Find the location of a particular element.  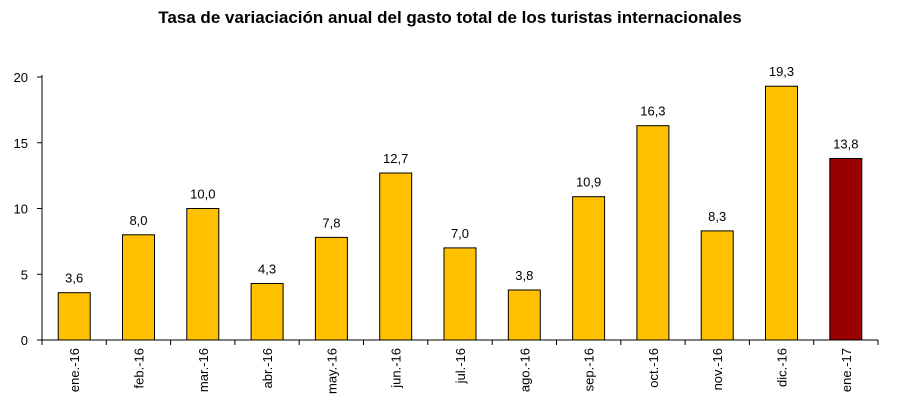

x-tick-label: jun.-16 is located at coordinates (396, 368).